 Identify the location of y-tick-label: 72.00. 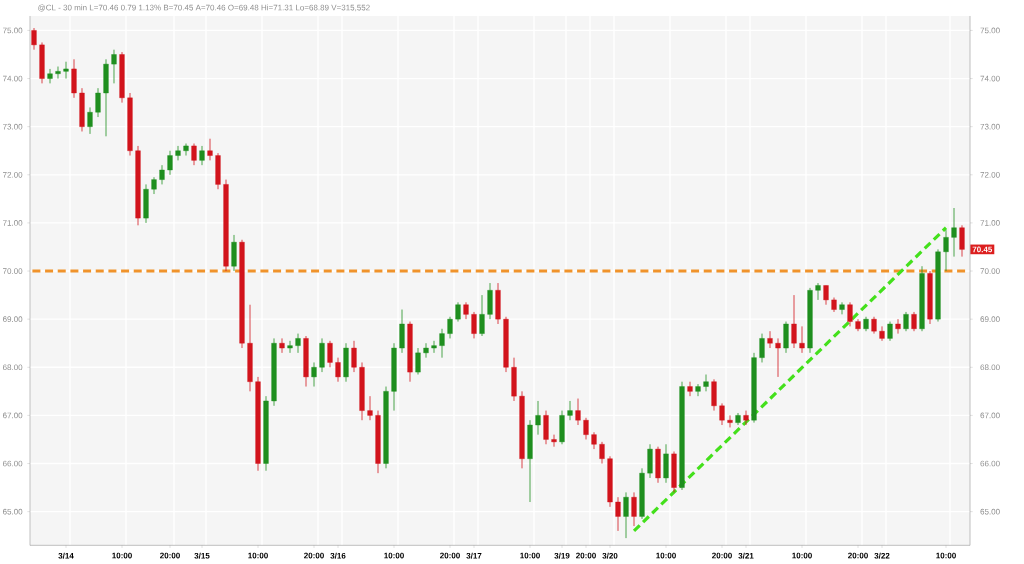
(990, 174).